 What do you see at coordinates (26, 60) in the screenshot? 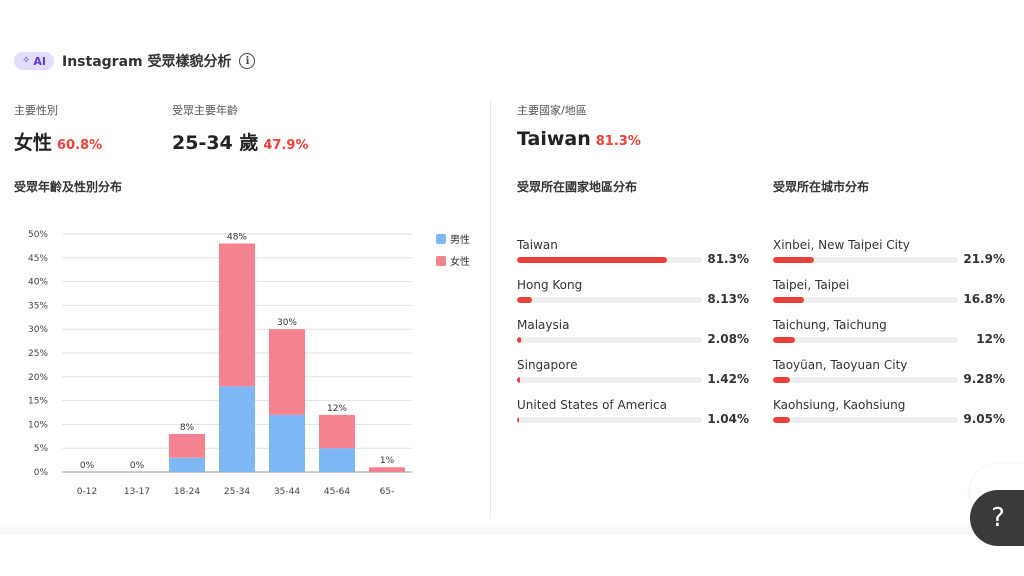
I see `sparkle-icon: ✧` at bounding box center [26, 60].